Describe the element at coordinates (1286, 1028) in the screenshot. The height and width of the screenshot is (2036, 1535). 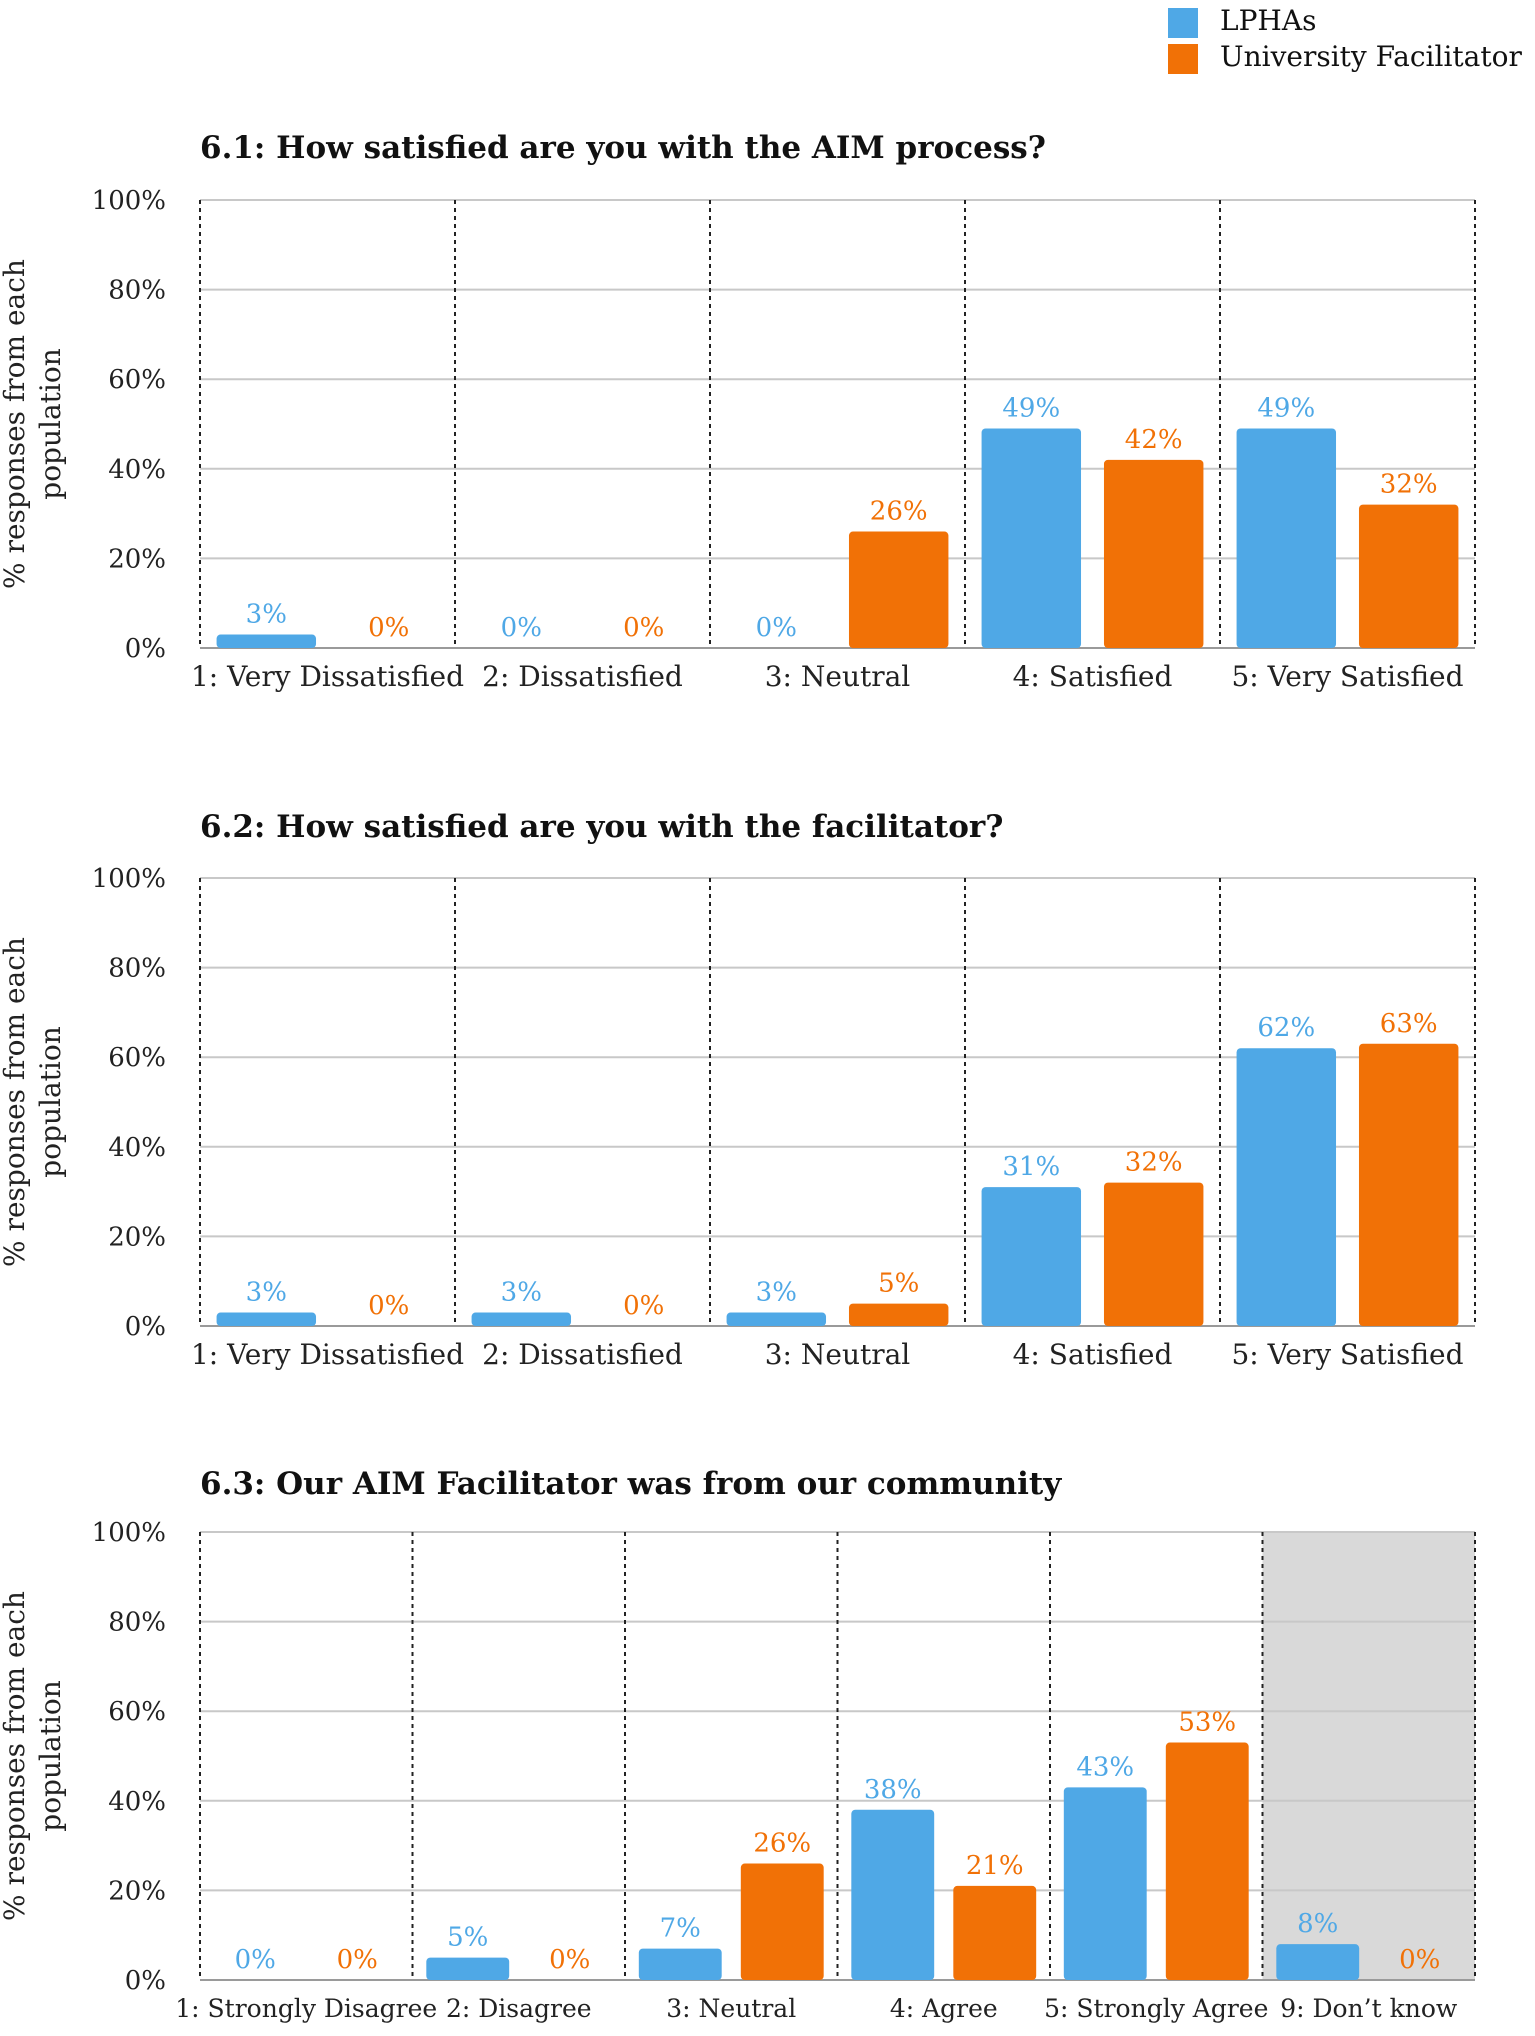
I see `data-label-lphas: 62%` at that location.